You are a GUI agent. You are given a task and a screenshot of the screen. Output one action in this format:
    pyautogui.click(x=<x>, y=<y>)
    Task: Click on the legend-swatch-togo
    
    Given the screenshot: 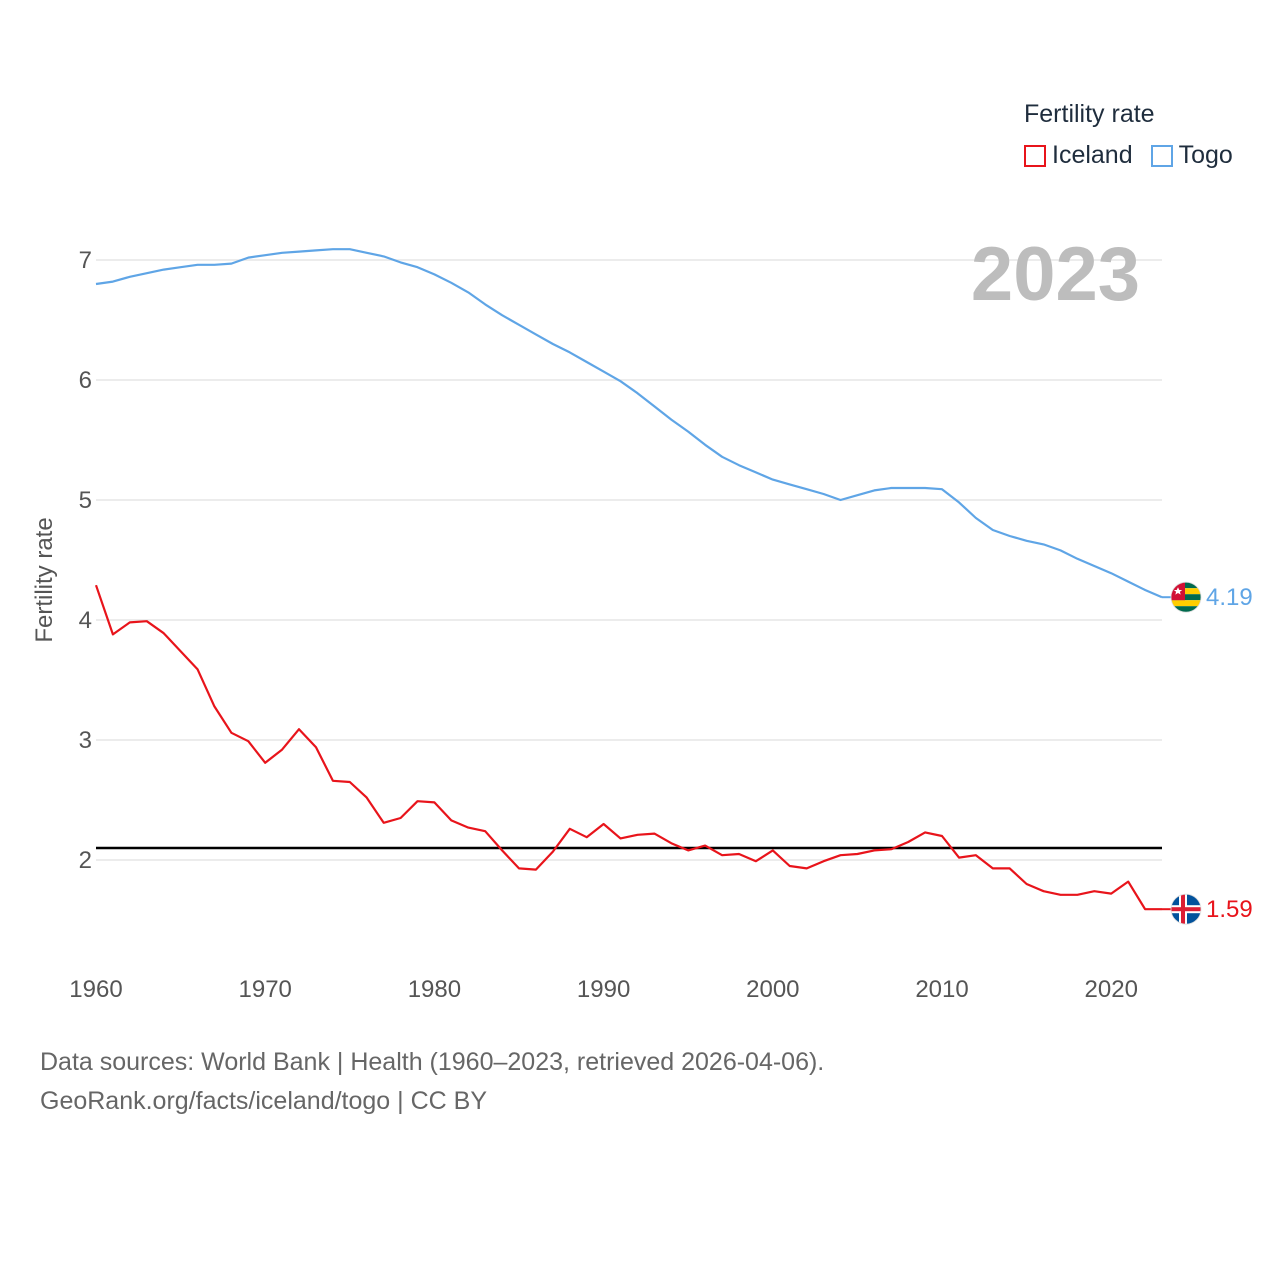 What is the action you would take?
    pyautogui.click(x=1161, y=155)
    